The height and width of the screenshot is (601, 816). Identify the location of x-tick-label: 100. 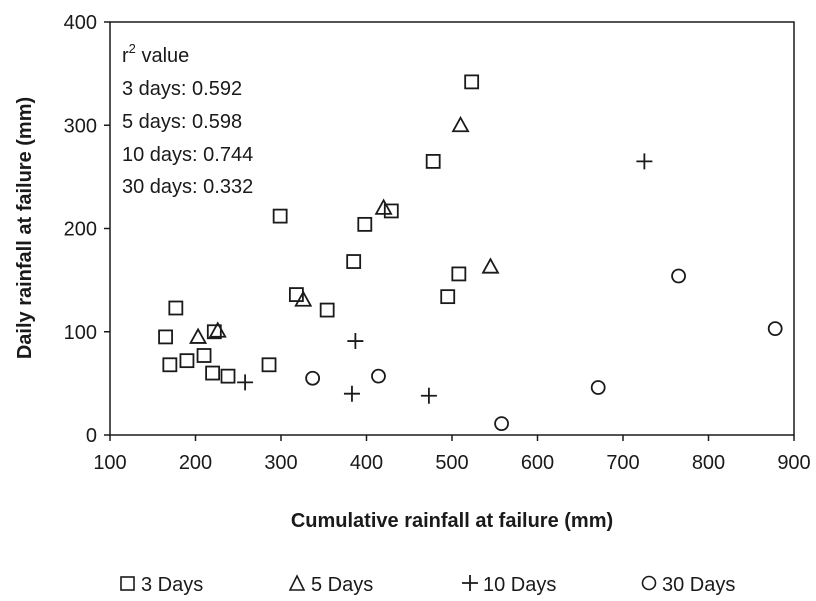
(109, 463).